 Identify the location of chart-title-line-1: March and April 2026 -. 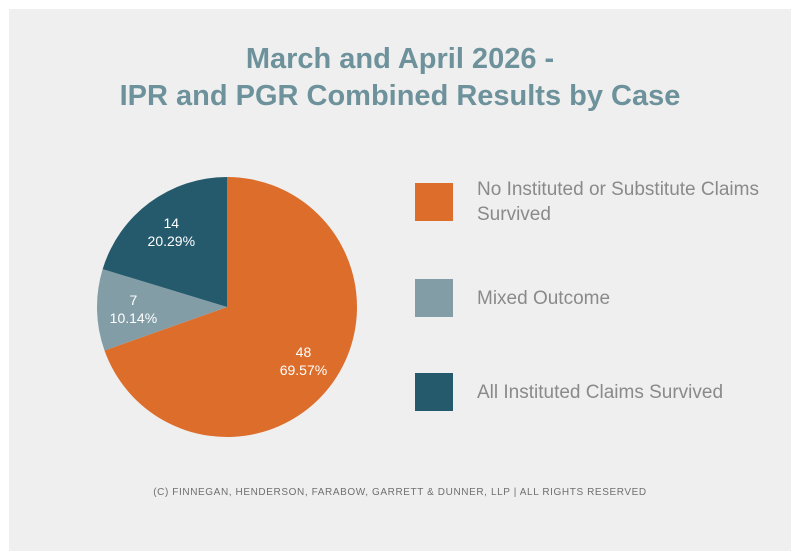
(400, 59).